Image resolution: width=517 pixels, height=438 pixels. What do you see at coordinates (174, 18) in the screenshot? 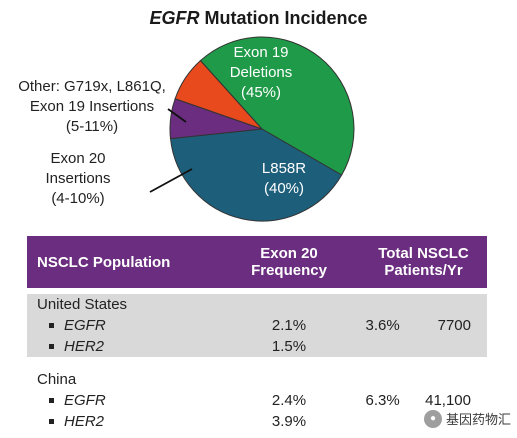
I see `chart-title-italic: EGFR` at bounding box center [174, 18].